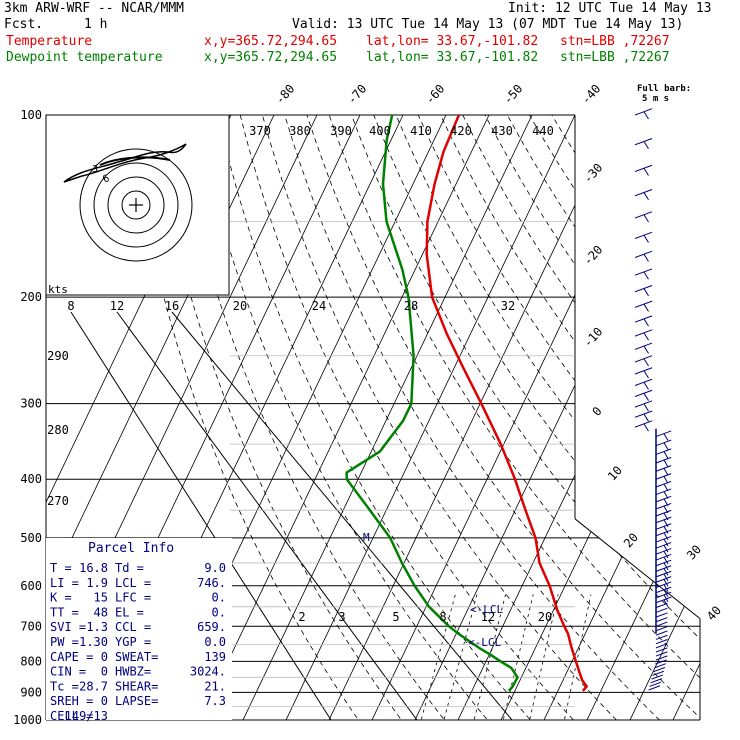 The height and width of the screenshot is (740, 740). I want to click on parcel-info-cell: CAPE =, so click(71, 657).